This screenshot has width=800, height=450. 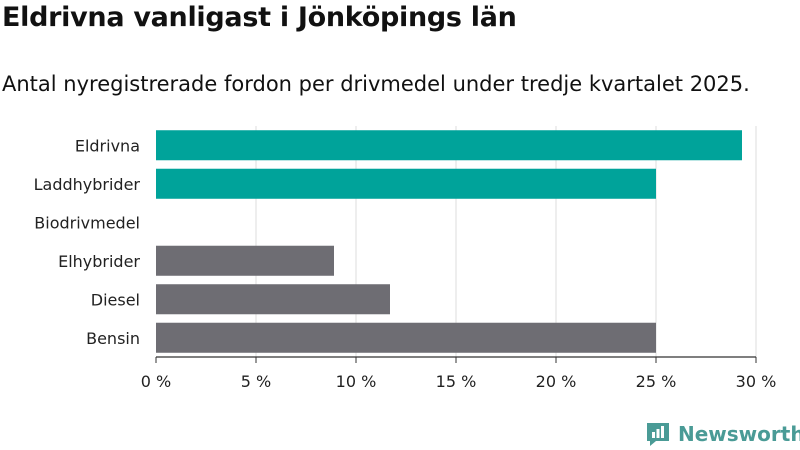 What do you see at coordinates (456, 381) in the screenshot?
I see `x-tick-label: 15 %` at bounding box center [456, 381].